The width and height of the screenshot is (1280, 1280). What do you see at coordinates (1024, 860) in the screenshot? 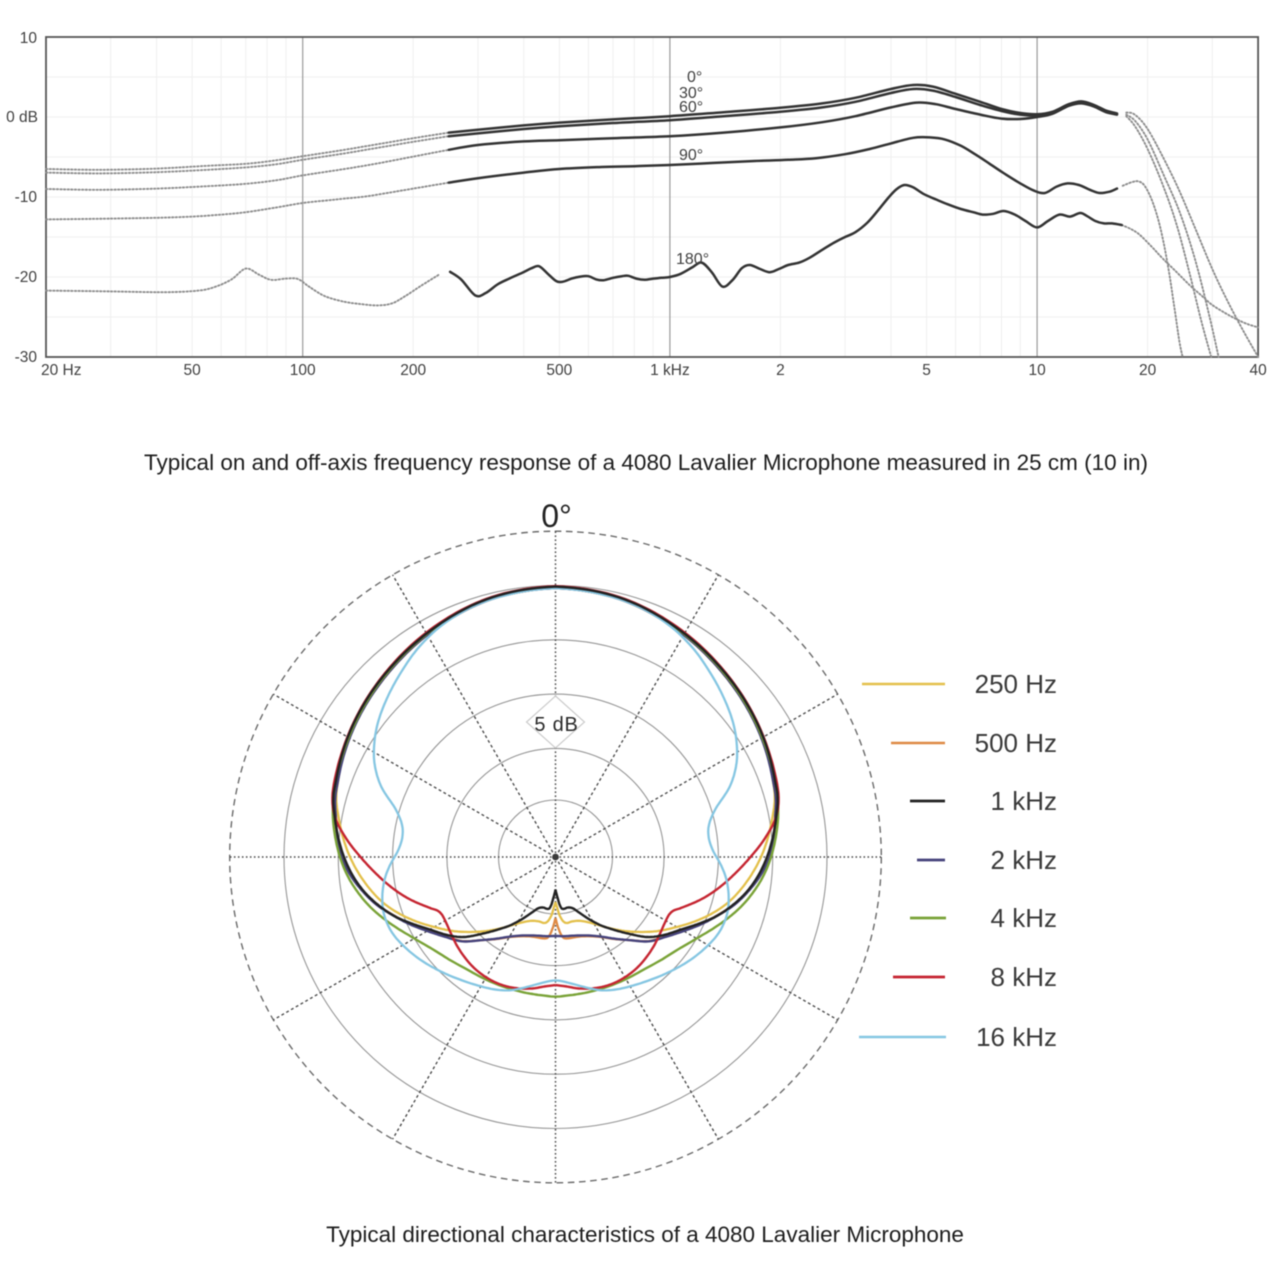
I see `svg-text: 2 kHz` at bounding box center [1024, 860].